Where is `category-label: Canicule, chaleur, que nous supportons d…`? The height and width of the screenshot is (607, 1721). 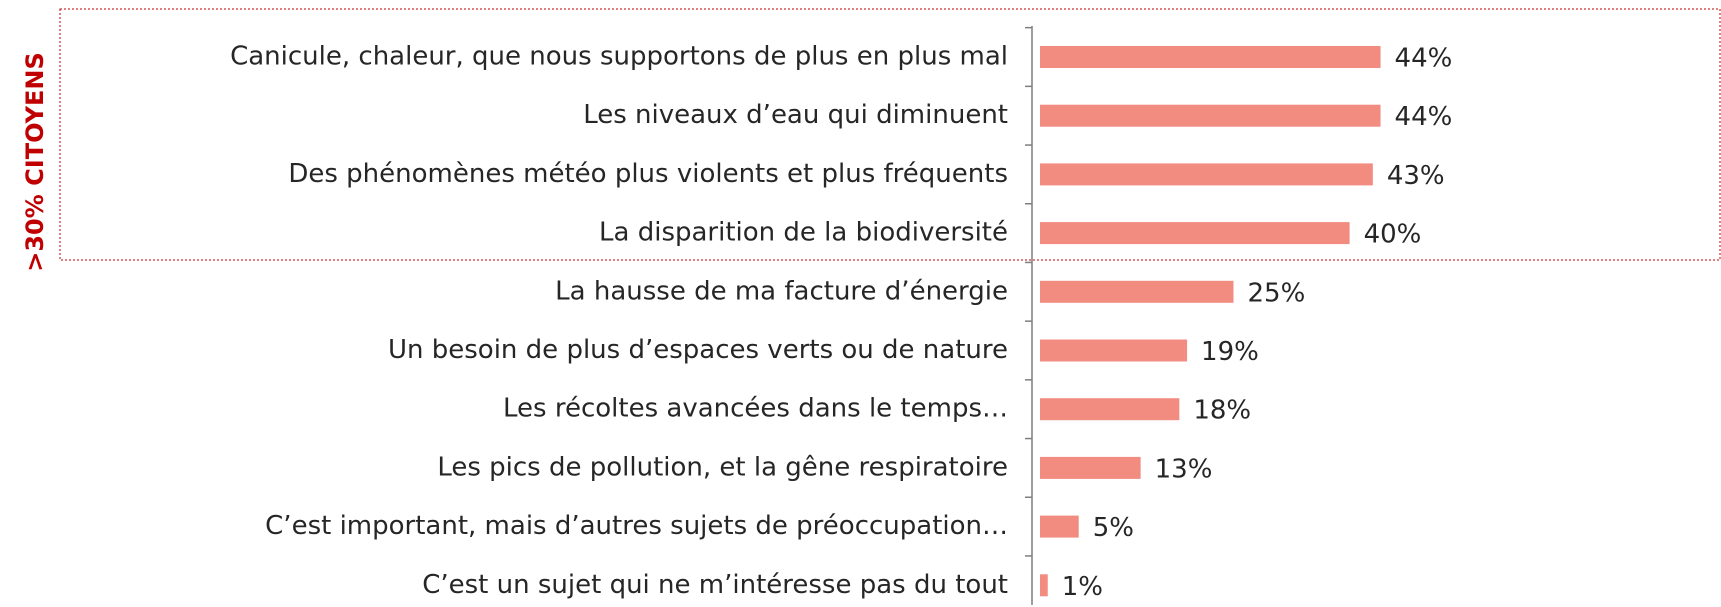 category-label: Canicule, chaleur, que nous supportons d… is located at coordinates (619, 57).